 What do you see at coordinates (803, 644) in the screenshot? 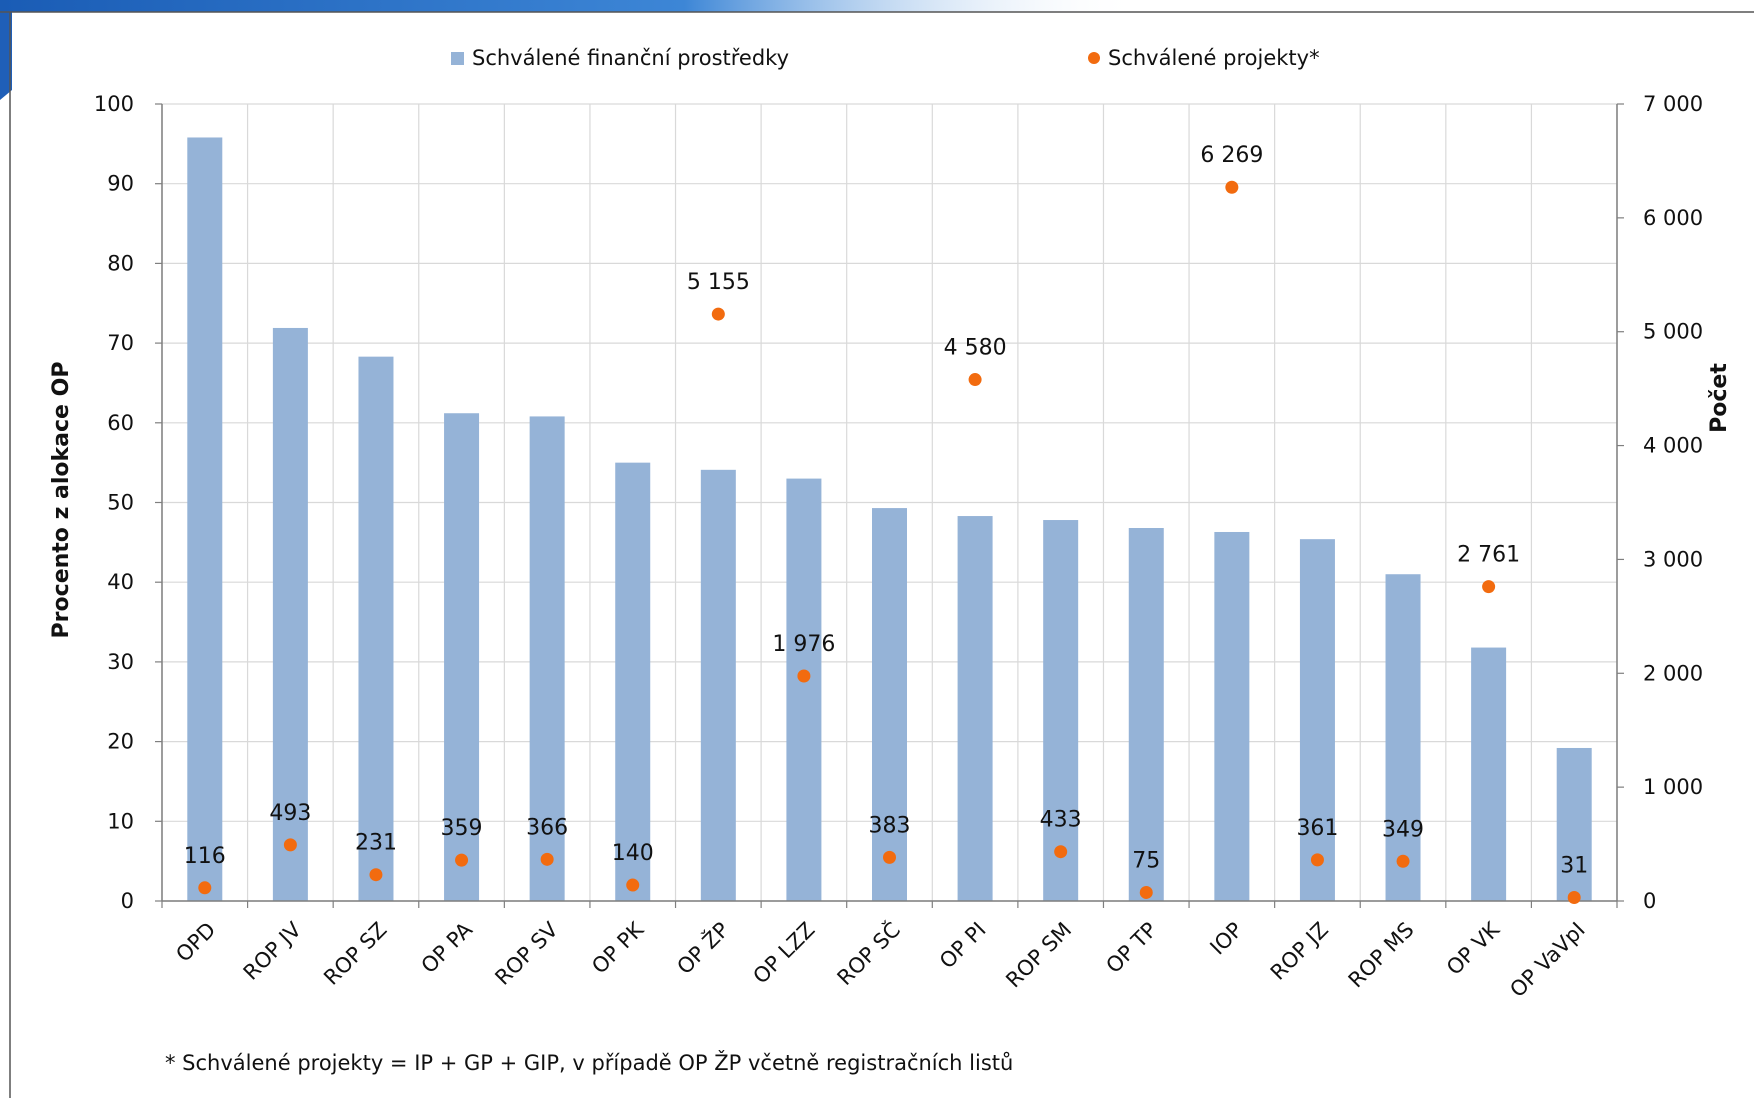
I see `data-label: 1 976` at bounding box center [803, 644].